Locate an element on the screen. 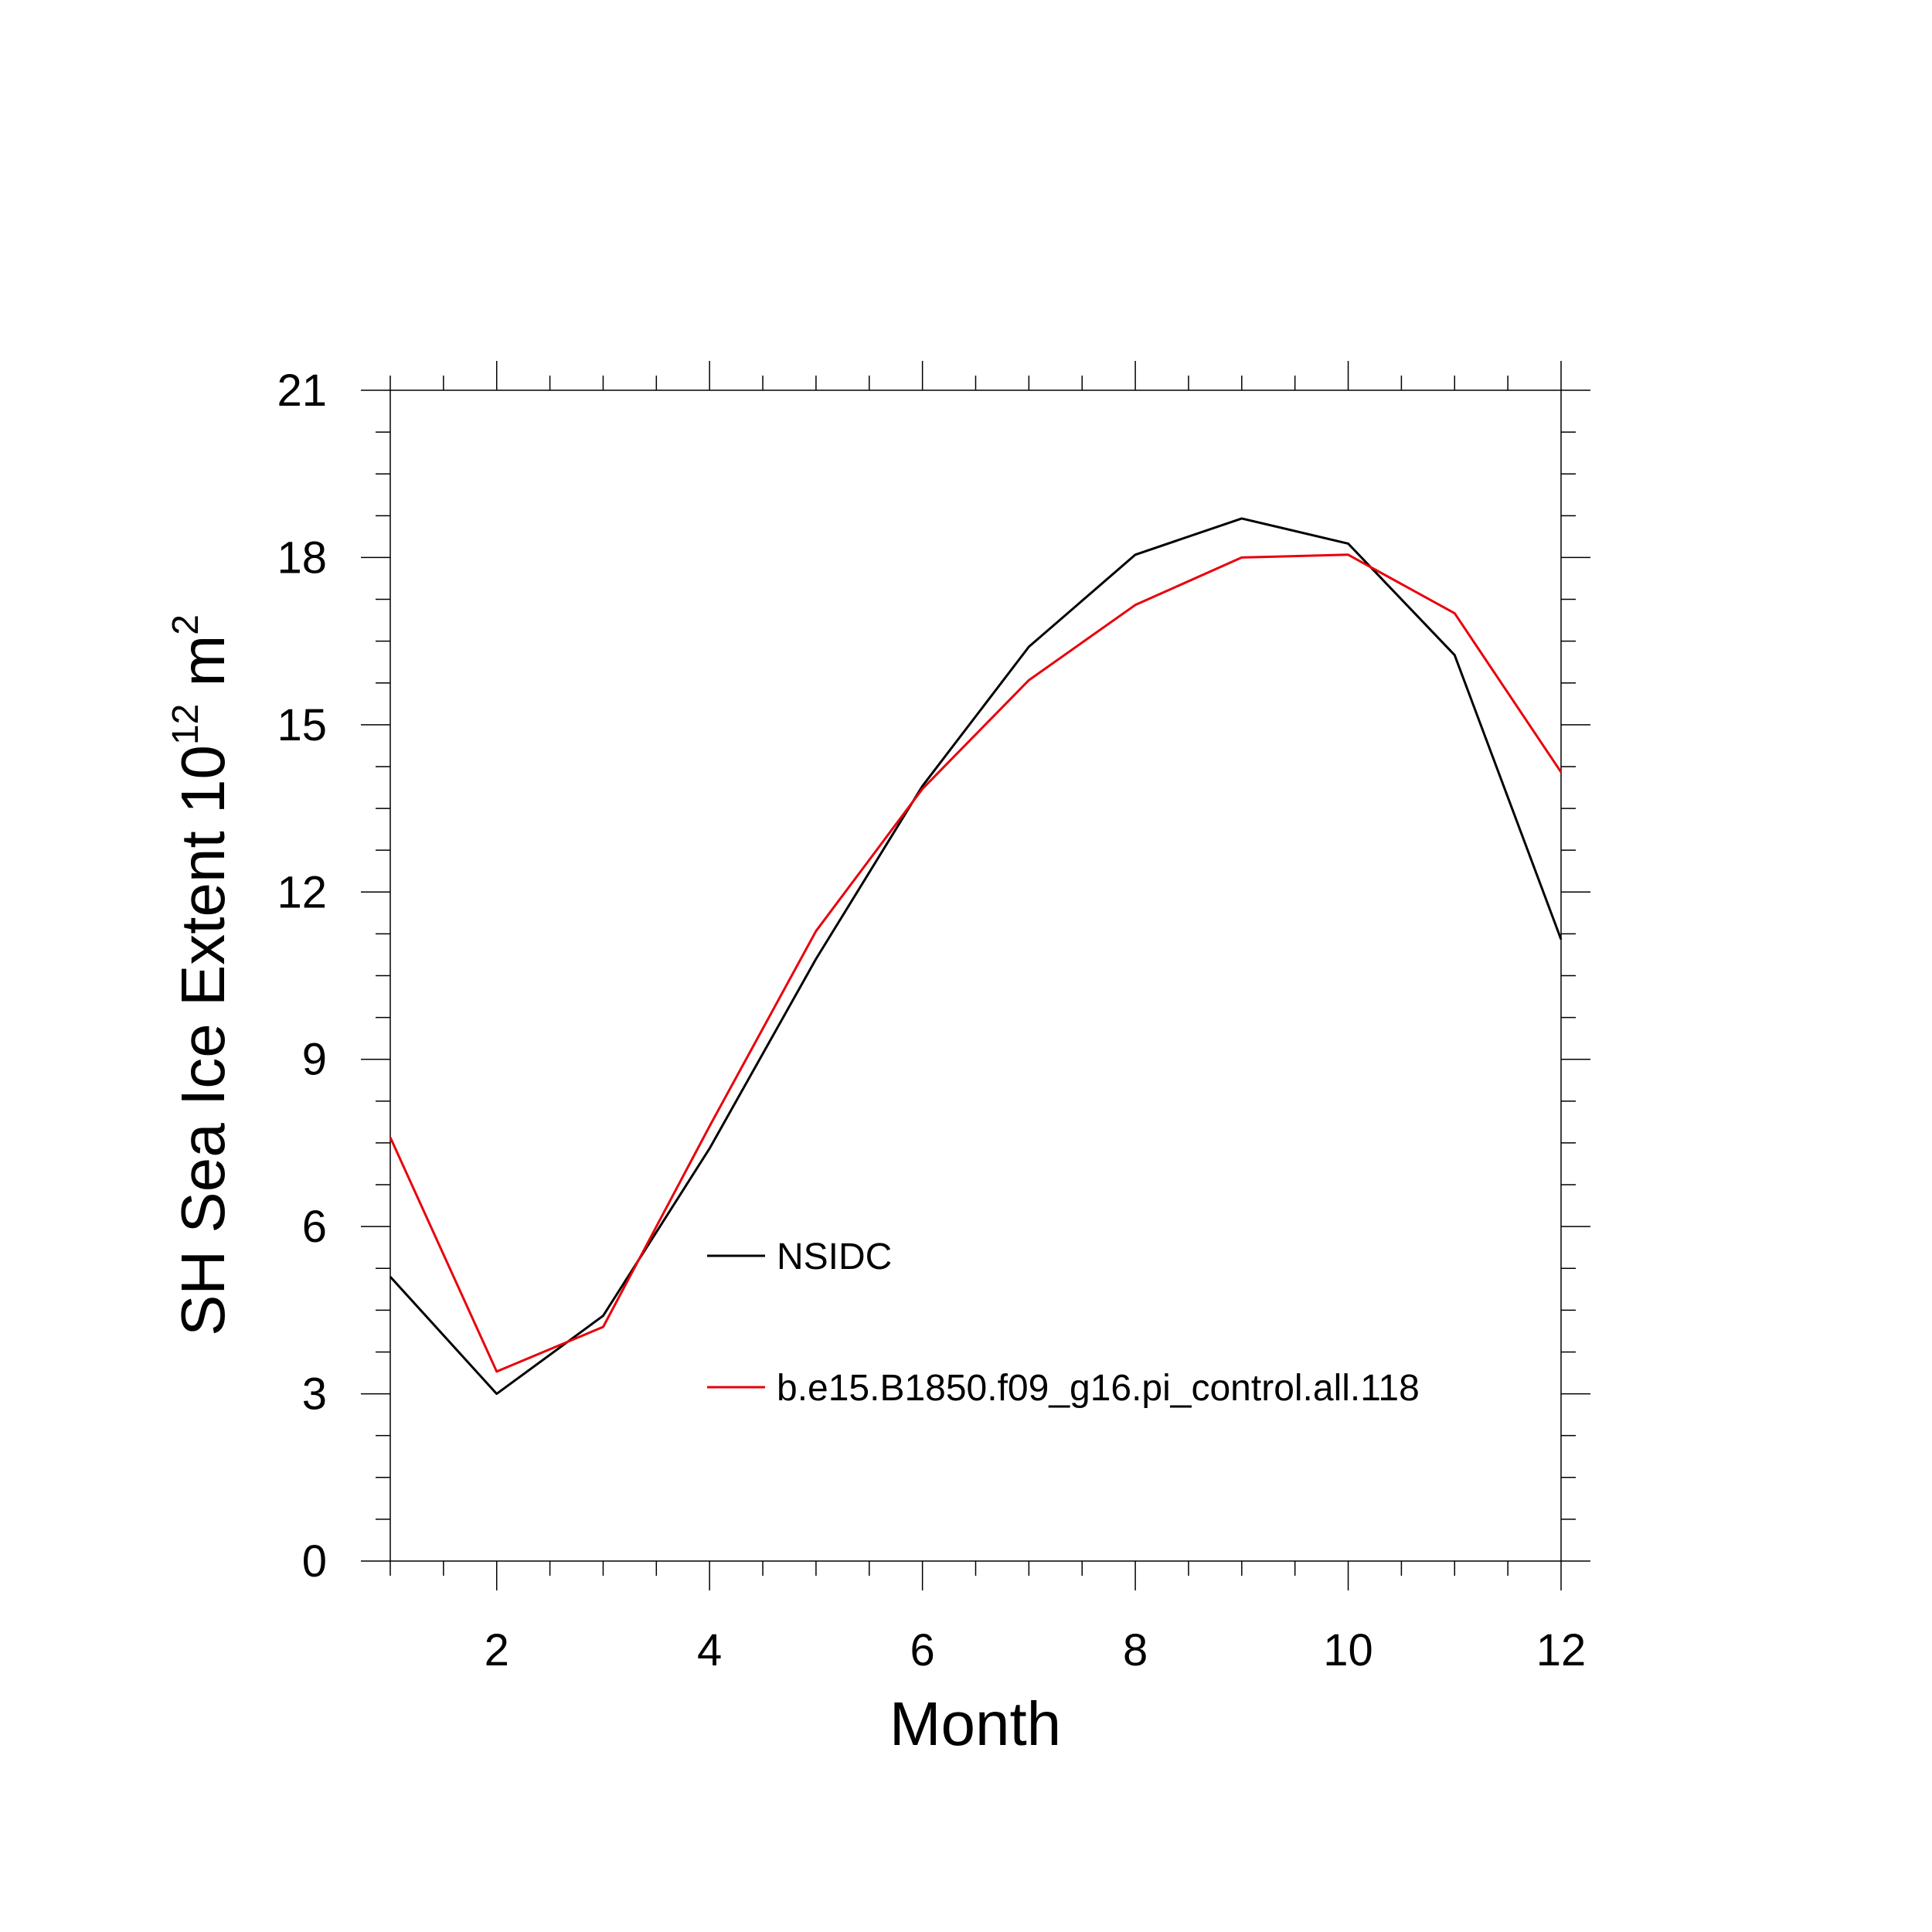  y-tick-label: 18 is located at coordinates (302, 557).